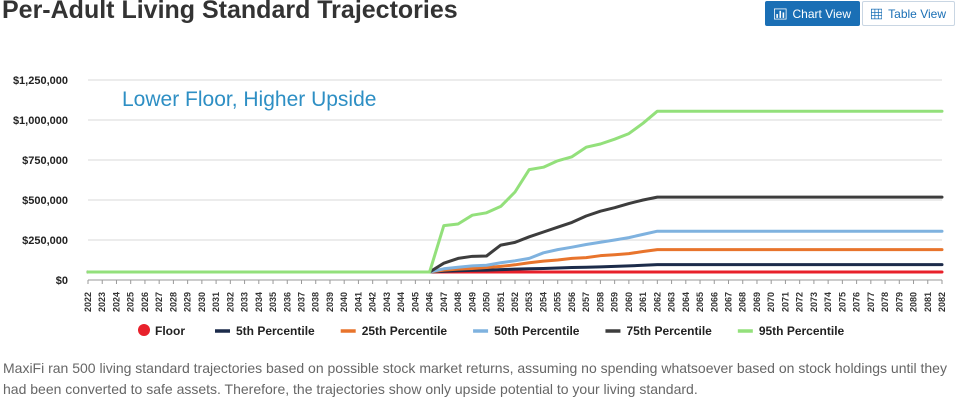 Image resolution: width=959 pixels, height=401 pixels. What do you see at coordinates (344, 302) in the screenshot?
I see `x-tick-label: 2040` at bounding box center [344, 302].